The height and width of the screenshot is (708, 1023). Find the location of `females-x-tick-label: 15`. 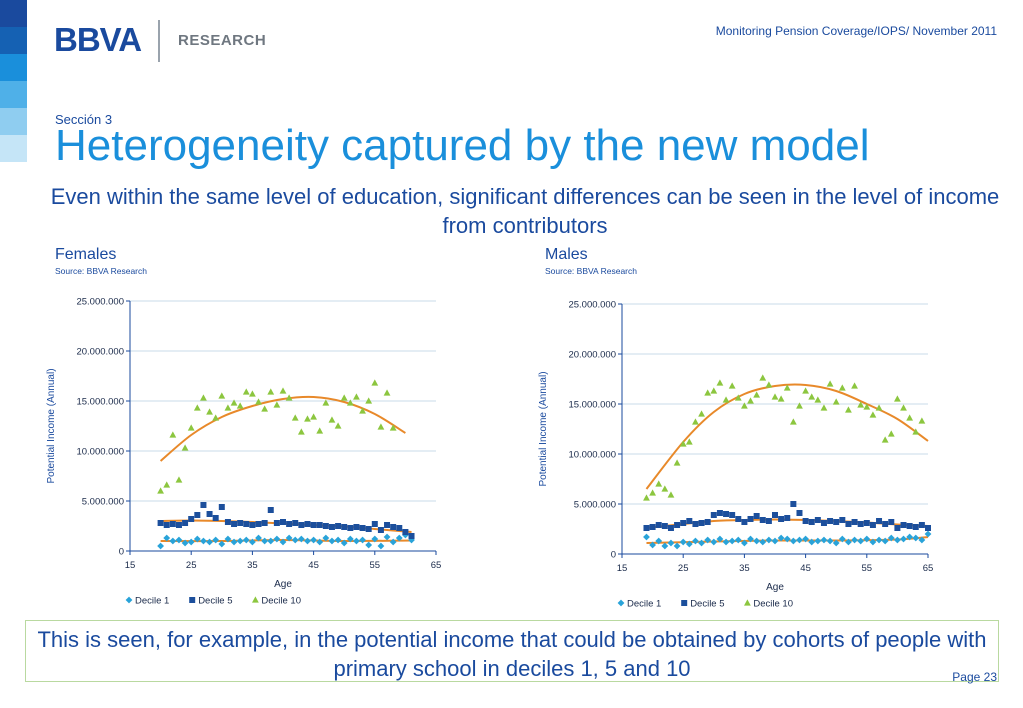

females-x-tick-label: 15 is located at coordinates (130, 565).